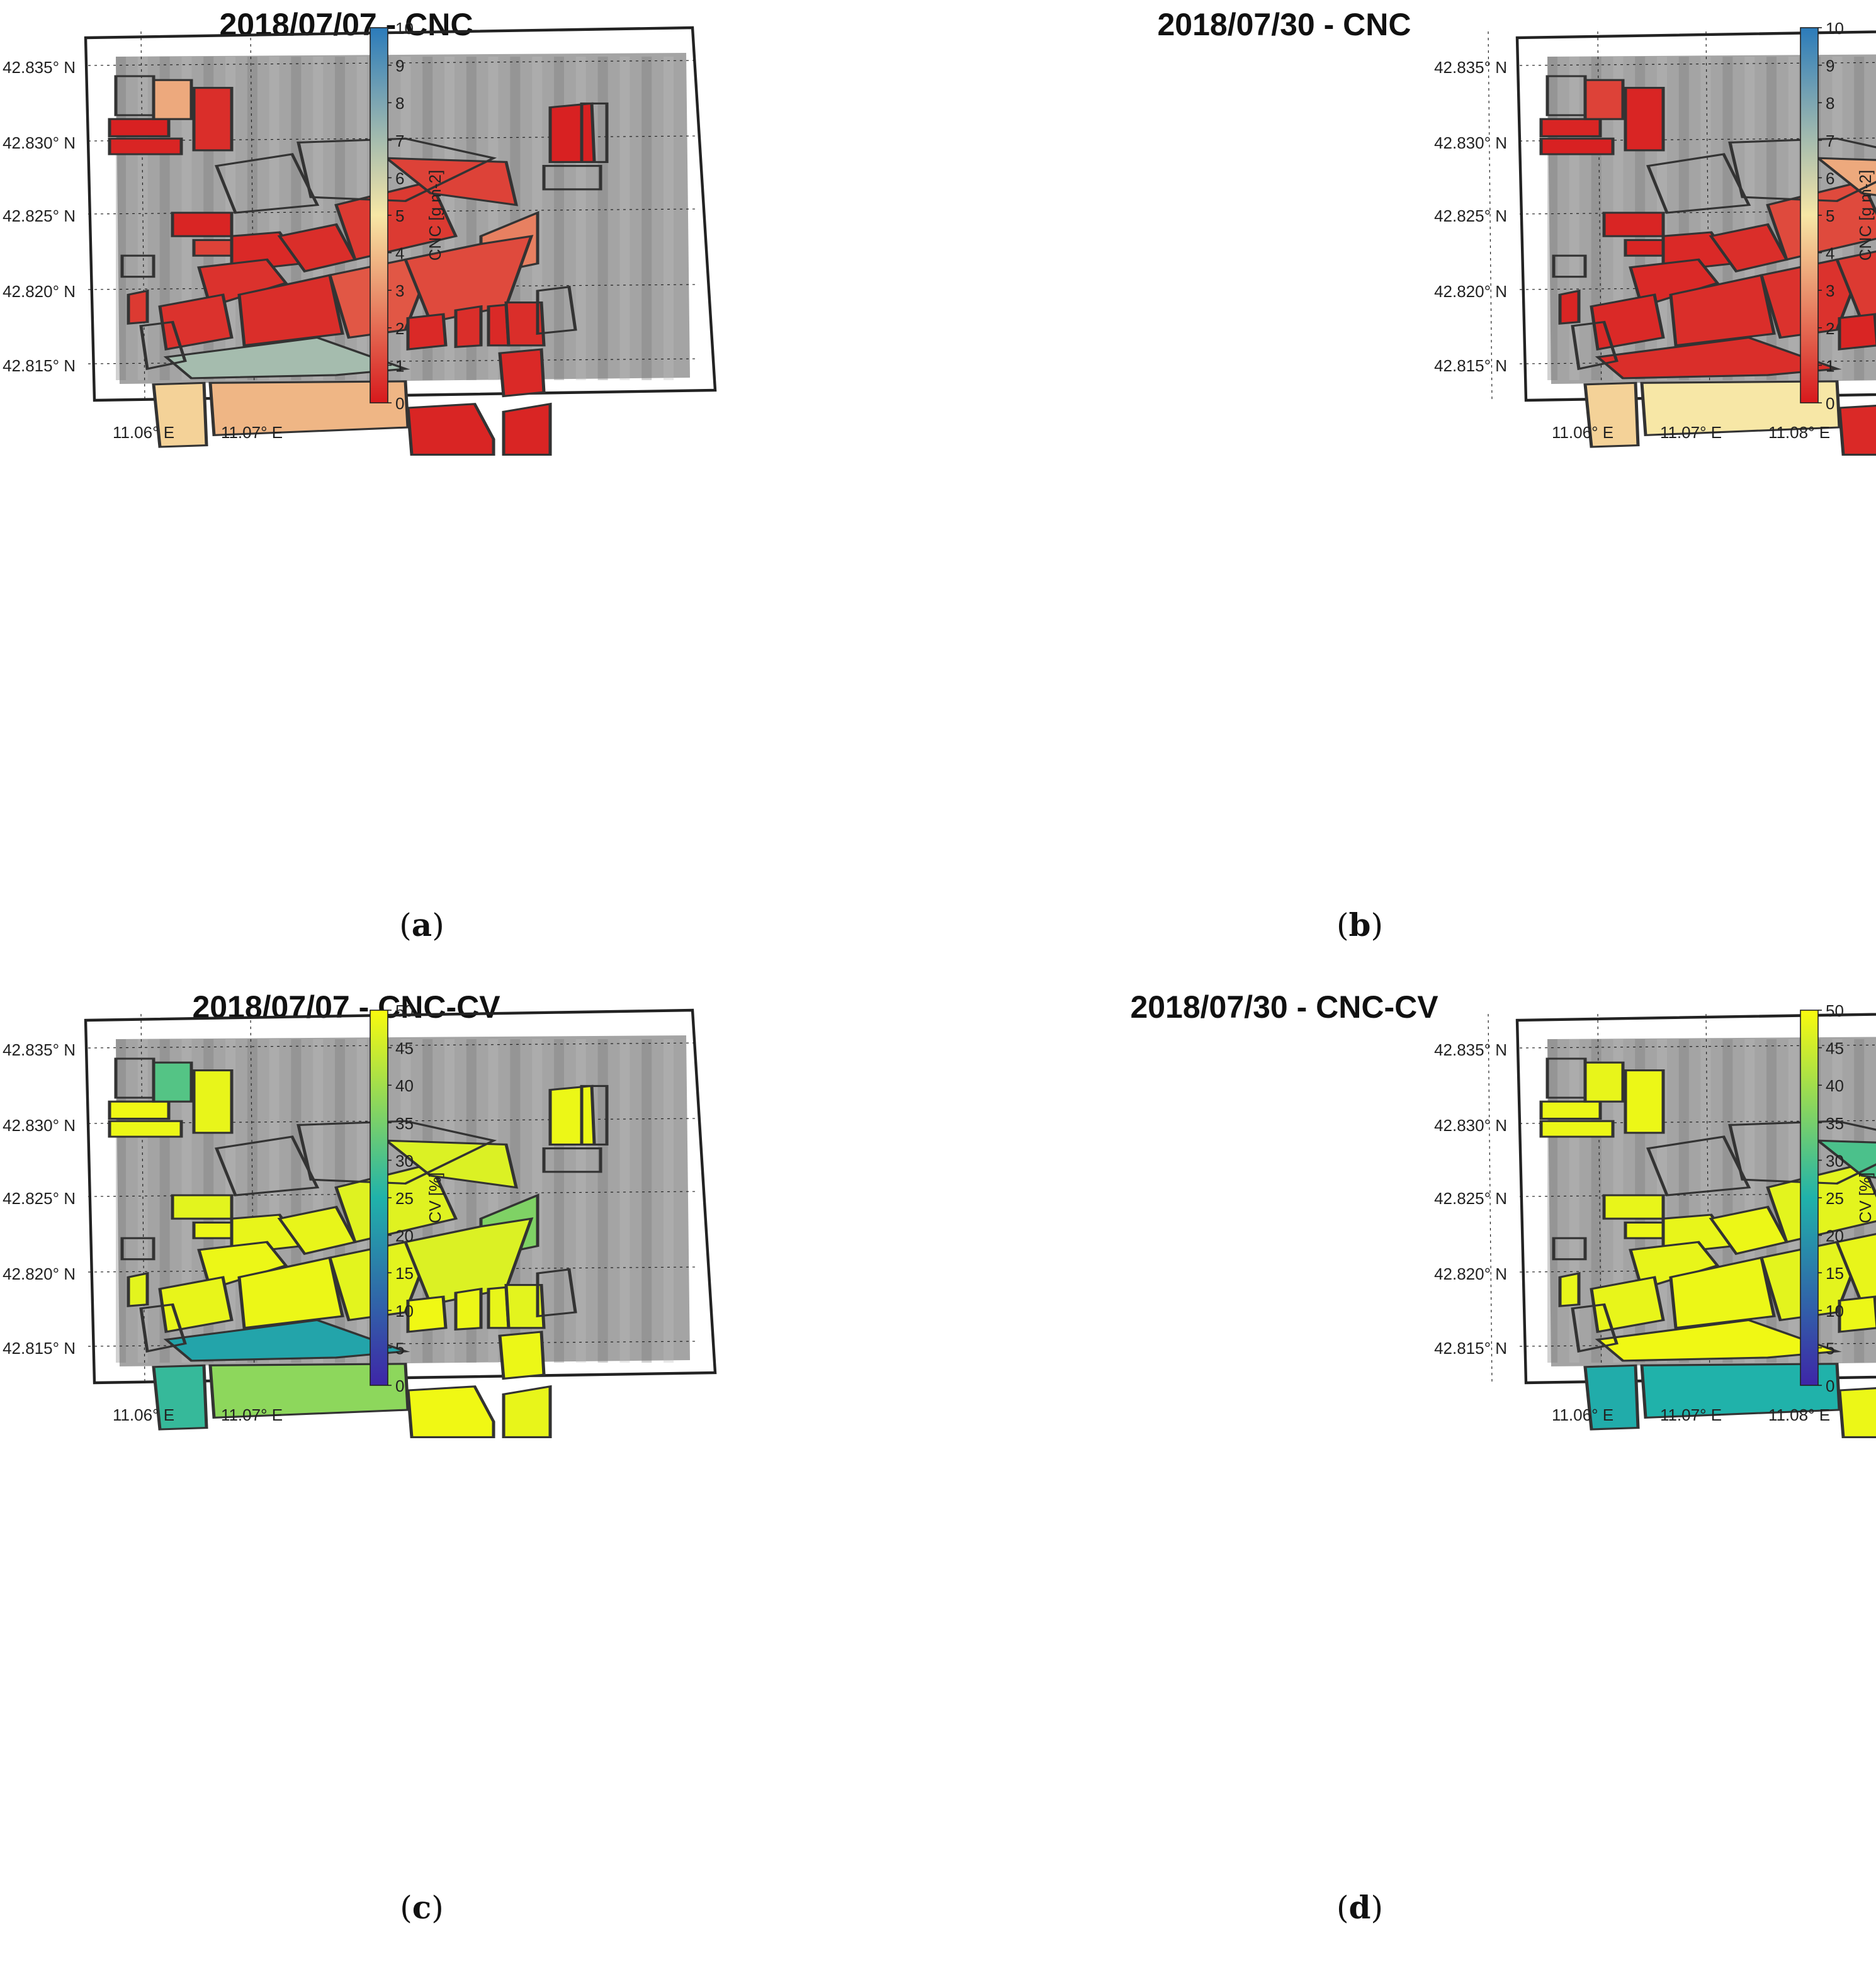 The image size is (1876, 1965). I want to click on panel-caption: (d), so click(1359, 1908).